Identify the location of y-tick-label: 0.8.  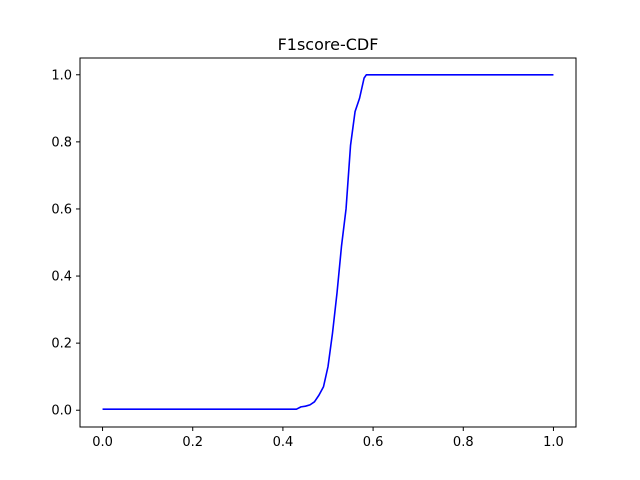
(61, 142).